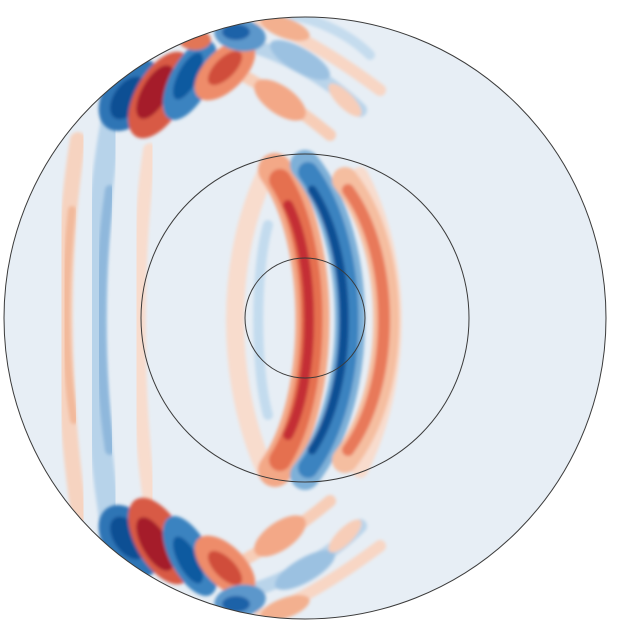 This screenshot has width=621, height=636. What do you see at coordinates (242, 557) in the screenshot?
I see `bottom-burst` at bounding box center [242, 557].